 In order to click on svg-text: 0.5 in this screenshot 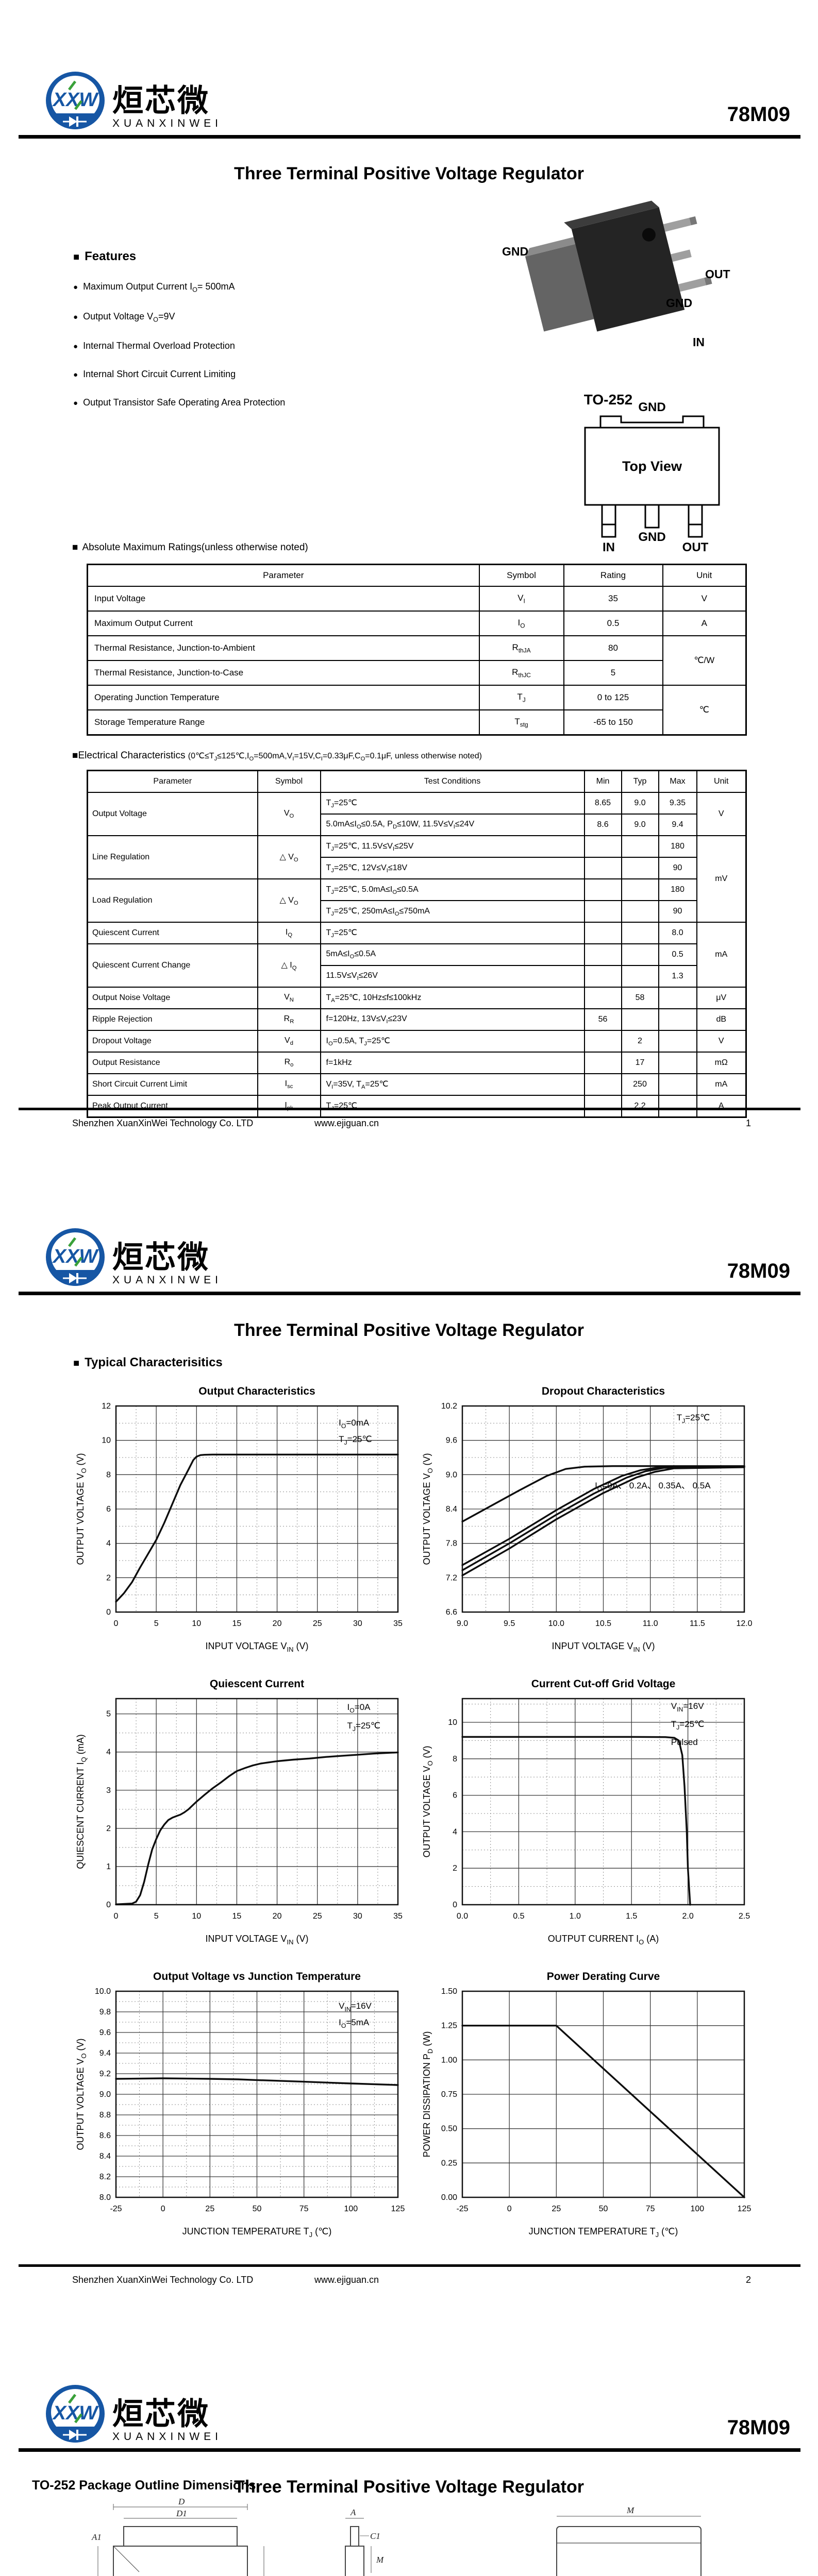, I will do `click(518, 1916)`.